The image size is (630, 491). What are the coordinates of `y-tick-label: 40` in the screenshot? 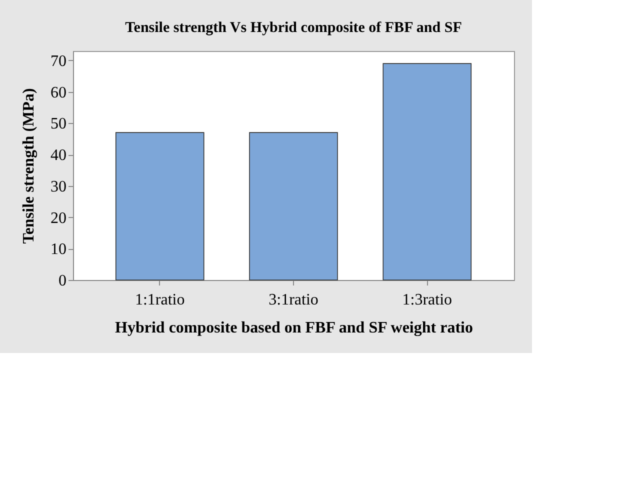 It's located at (58, 155).